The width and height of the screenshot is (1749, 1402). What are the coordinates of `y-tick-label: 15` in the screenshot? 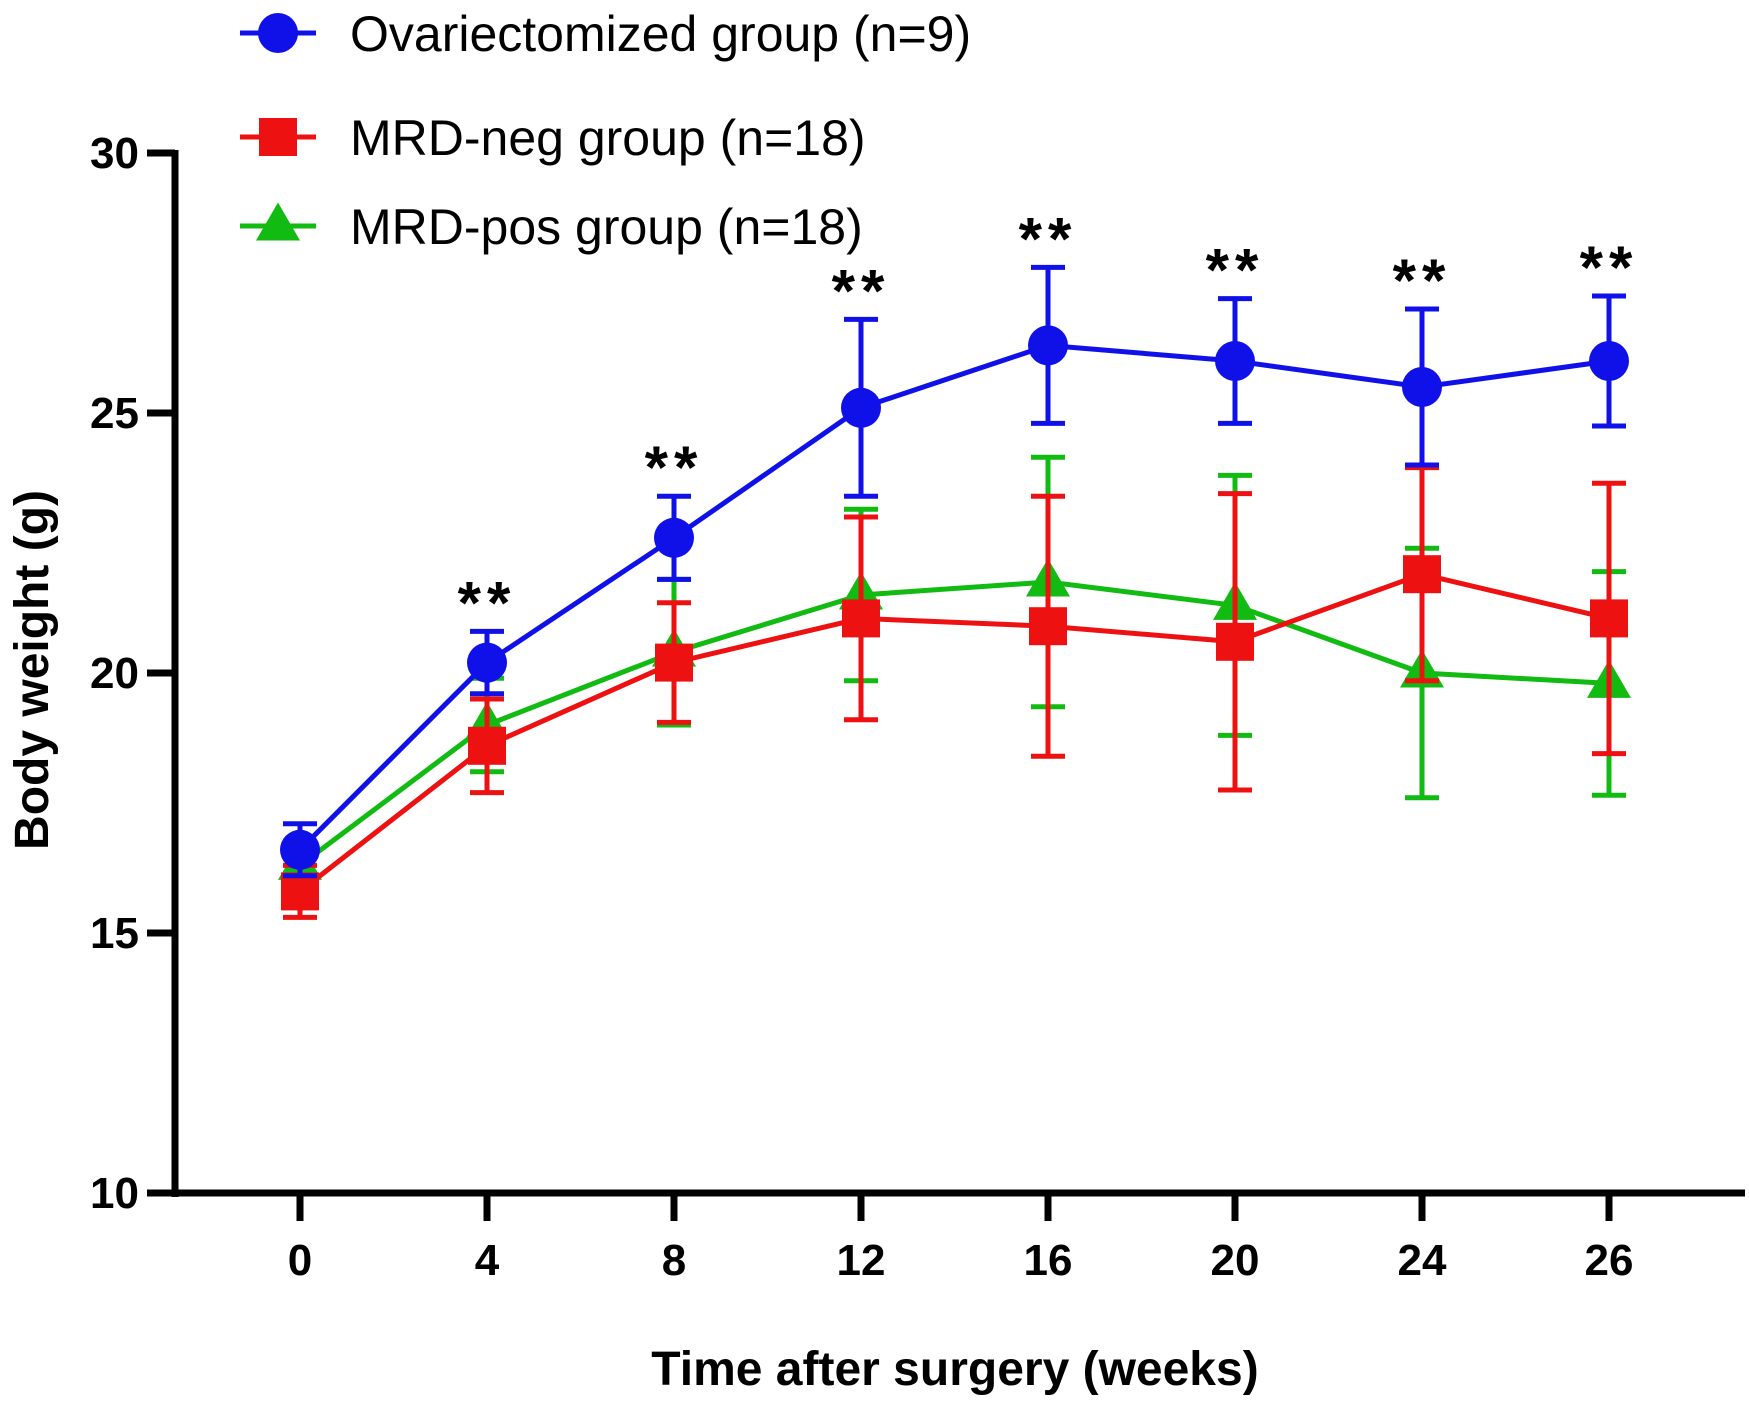 It's located at (114, 933).